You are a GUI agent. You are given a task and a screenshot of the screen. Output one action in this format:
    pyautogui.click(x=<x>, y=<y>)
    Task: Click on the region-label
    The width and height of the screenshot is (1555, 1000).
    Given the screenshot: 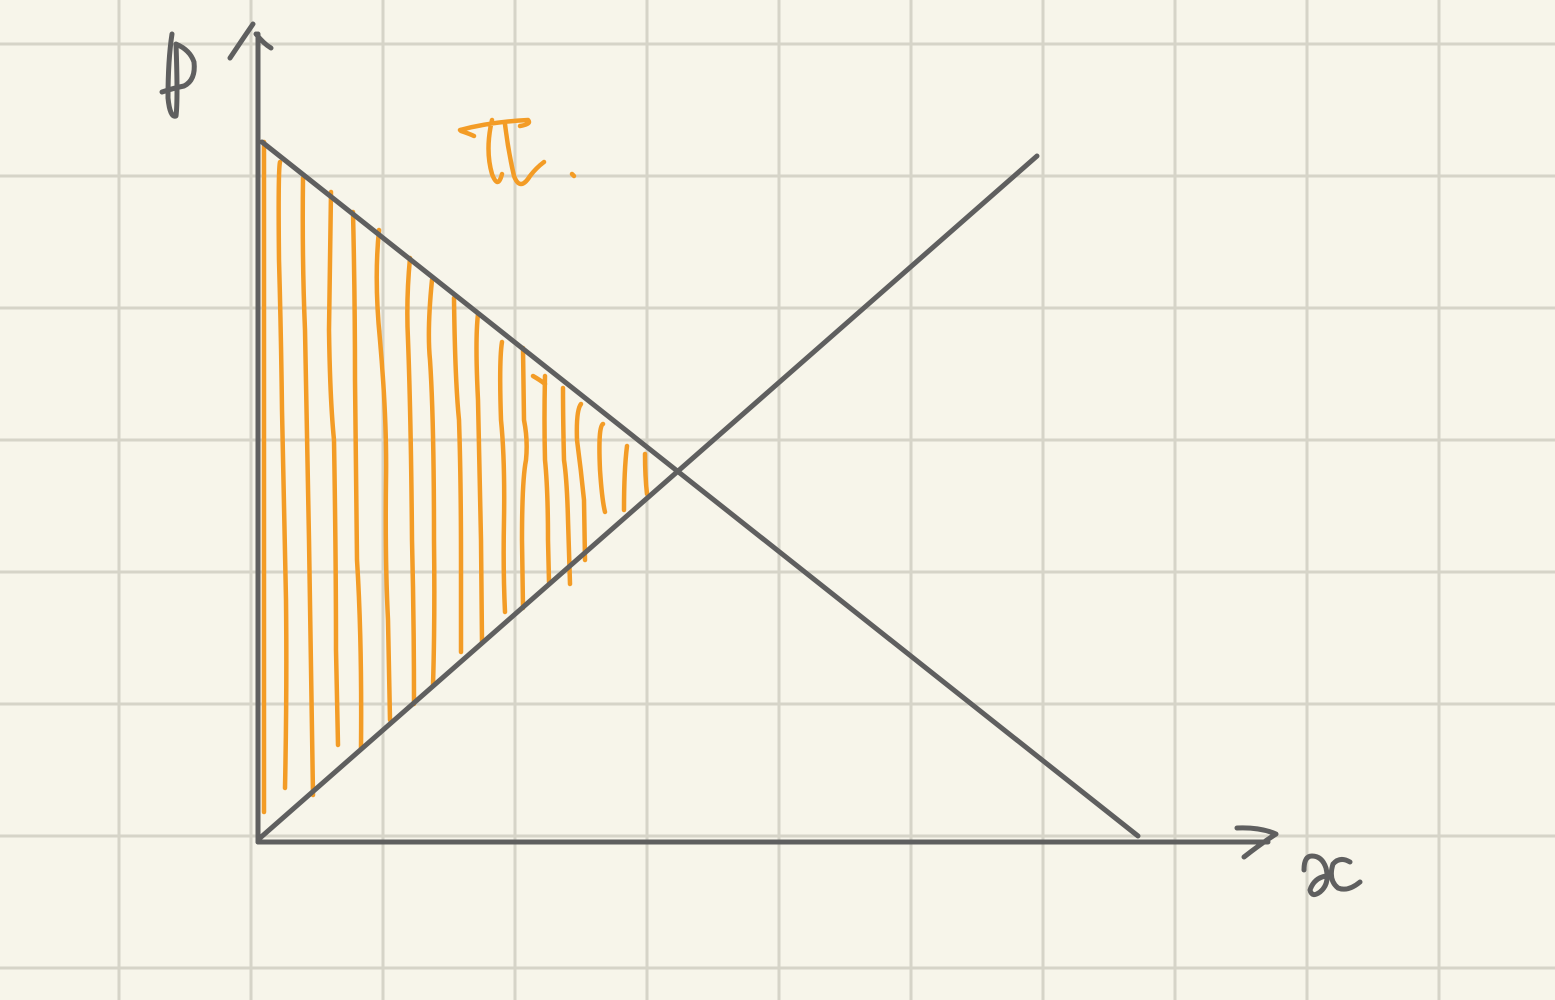 What is the action you would take?
    pyautogui.click(x=517, y=152)
    